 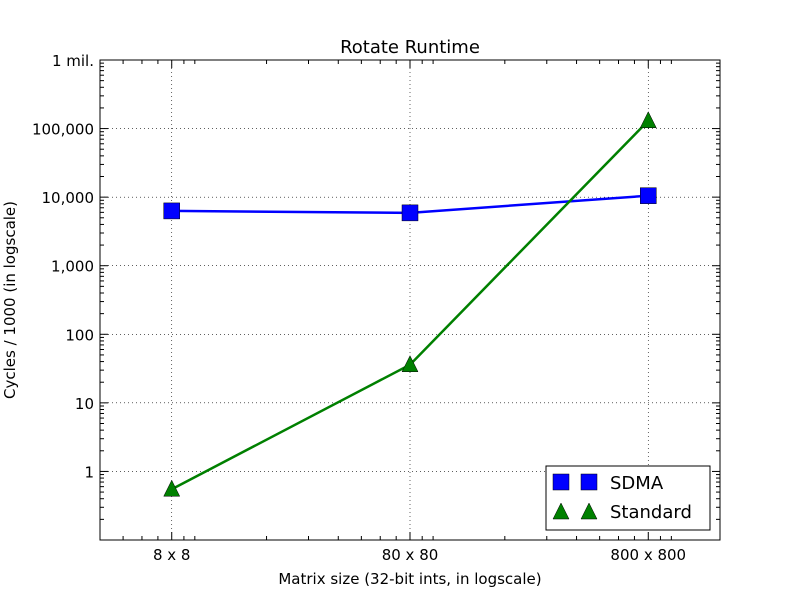 What do you see at coordinates (651, 512) in the screenshot?
I see `legend-label-standard: Standard` at bounding box center [651, 512].